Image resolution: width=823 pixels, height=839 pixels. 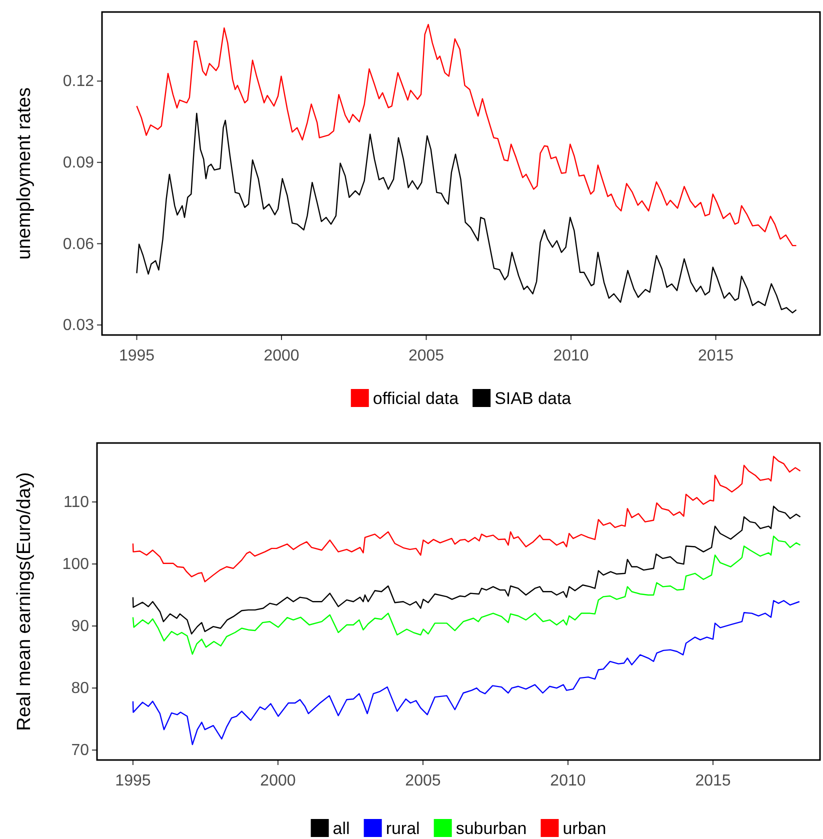 I want to click on y-tick-label: 90, so click(x=80, y=627).